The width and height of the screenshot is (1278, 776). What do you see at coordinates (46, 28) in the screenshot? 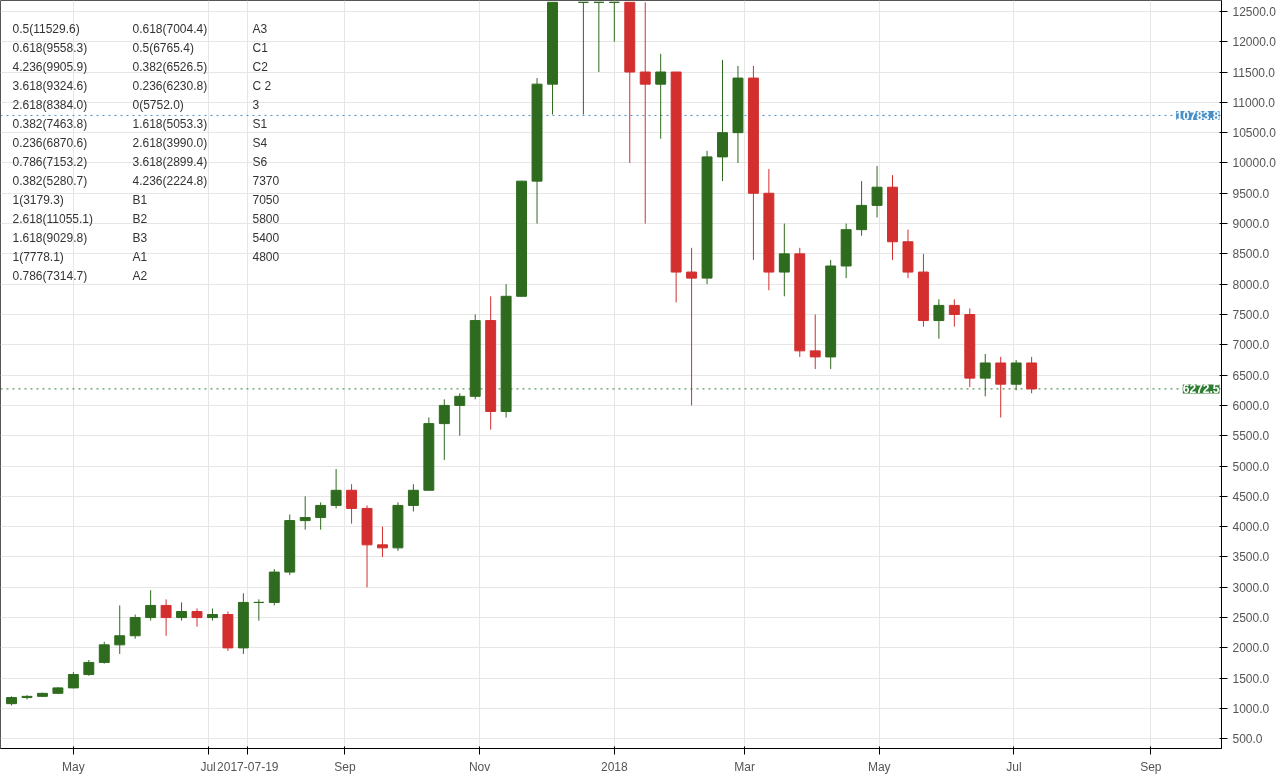
I see `annotation: 0.5(11529.6)` at bounding box center [46, 28].